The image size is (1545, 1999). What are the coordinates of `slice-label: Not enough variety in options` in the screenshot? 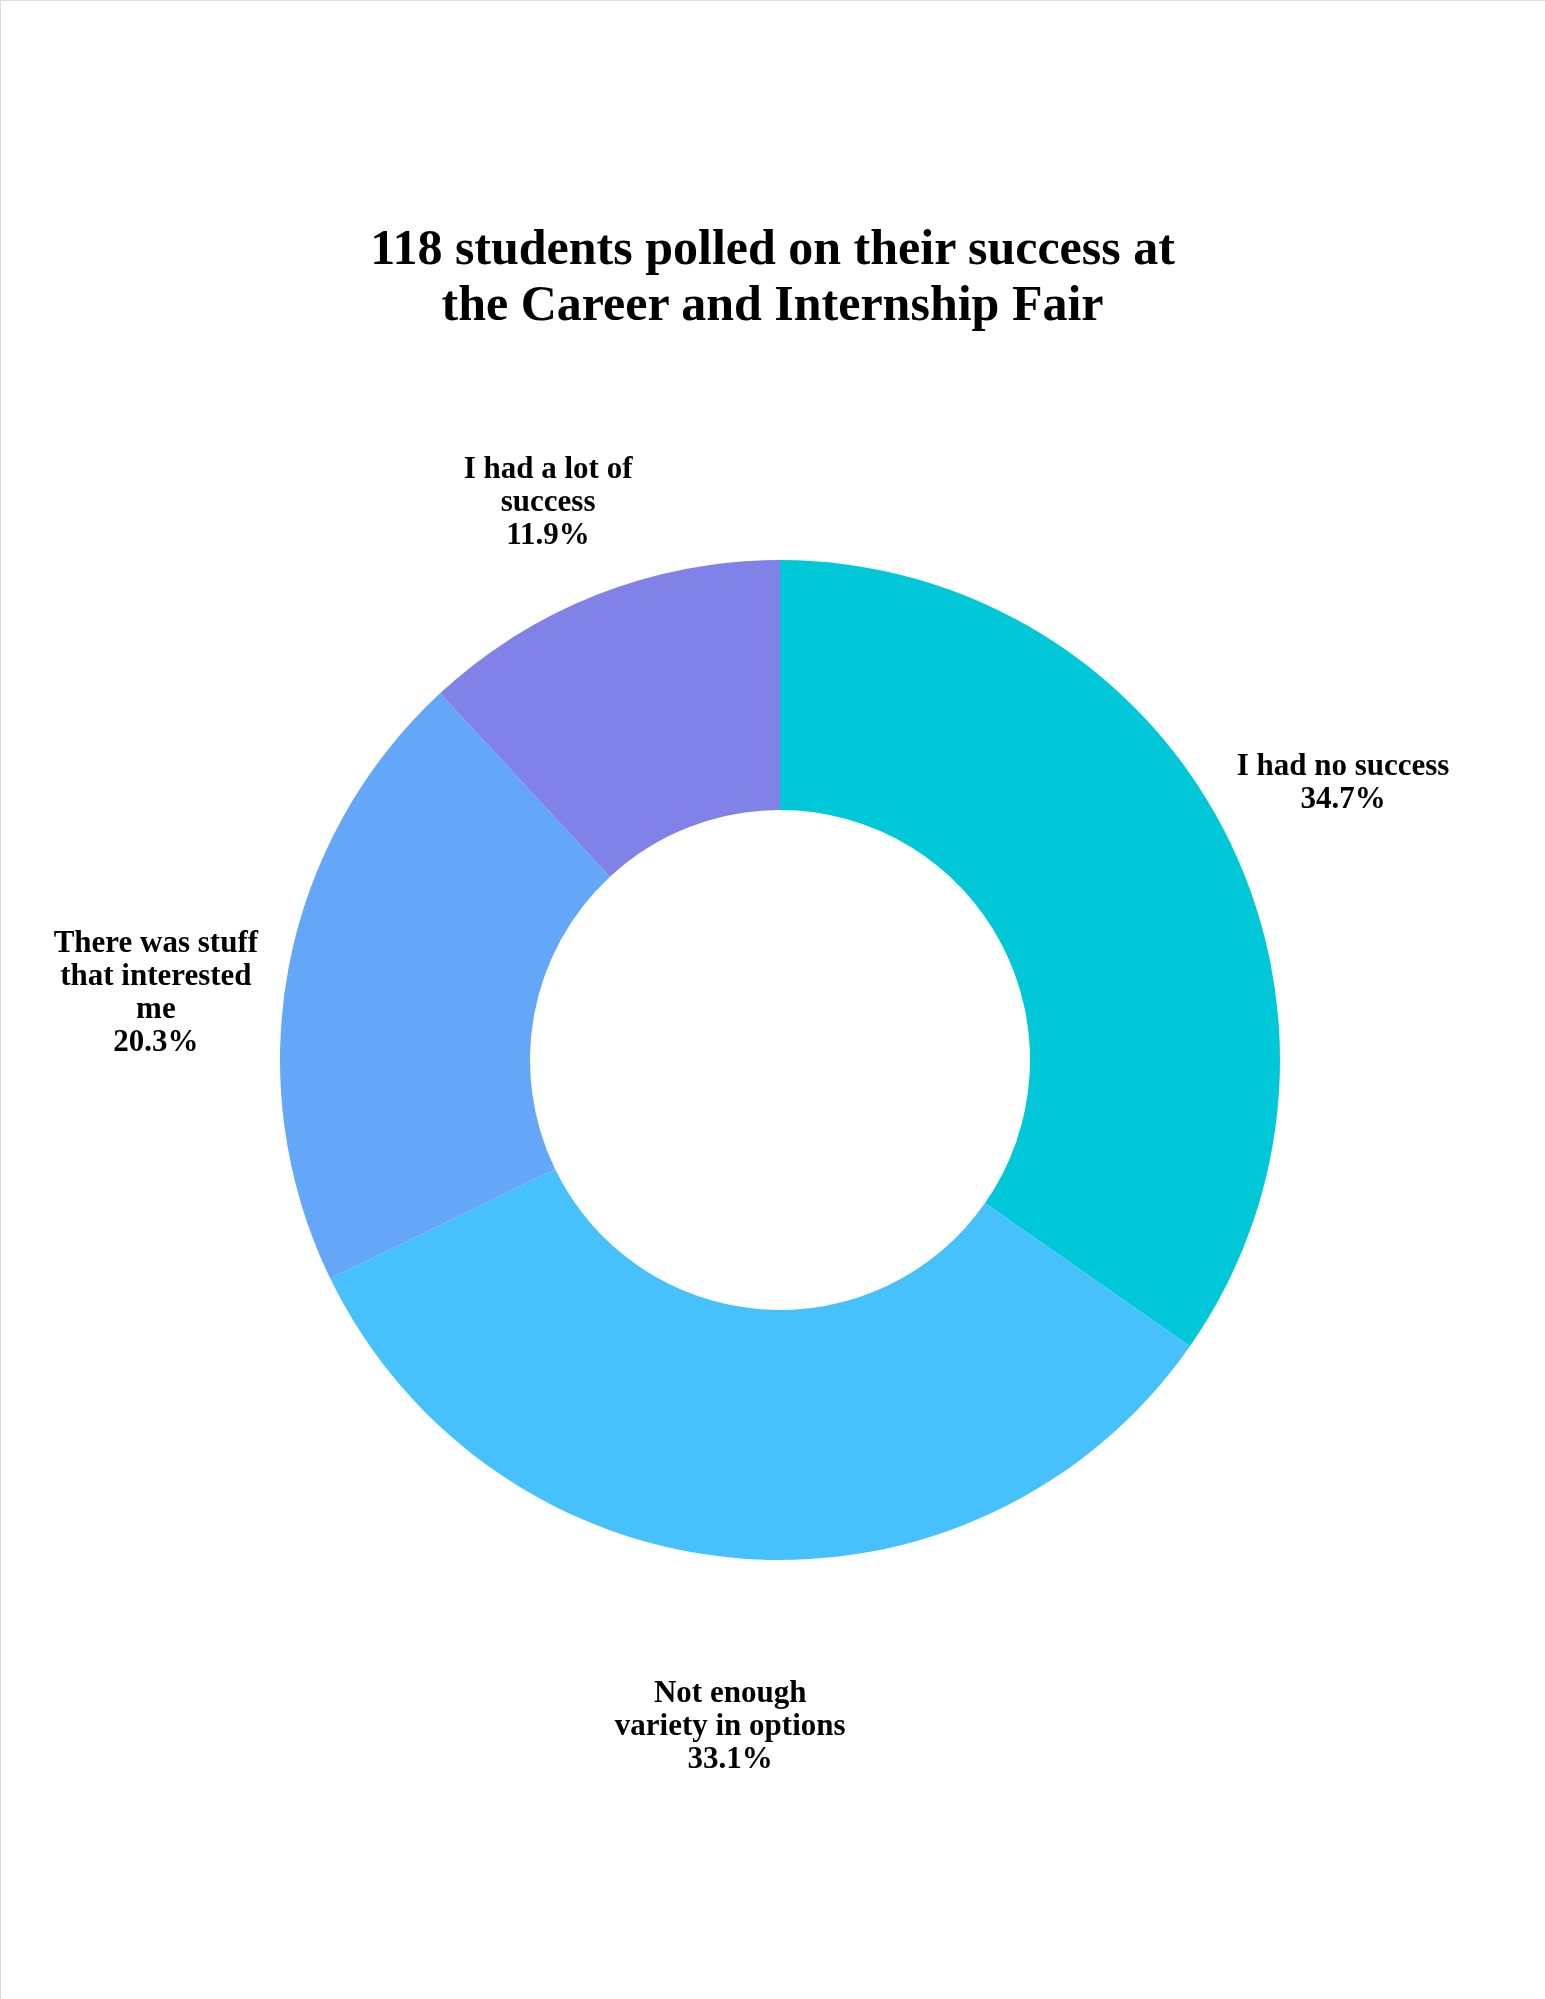 It's located at (730, 1708).